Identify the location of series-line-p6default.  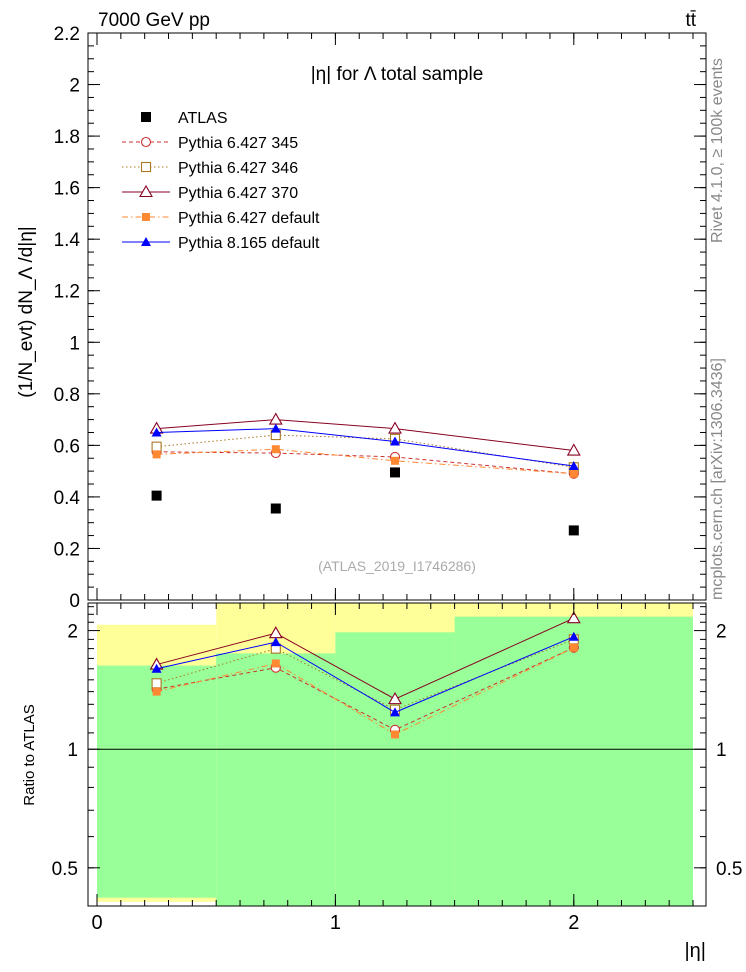
(365, 461).